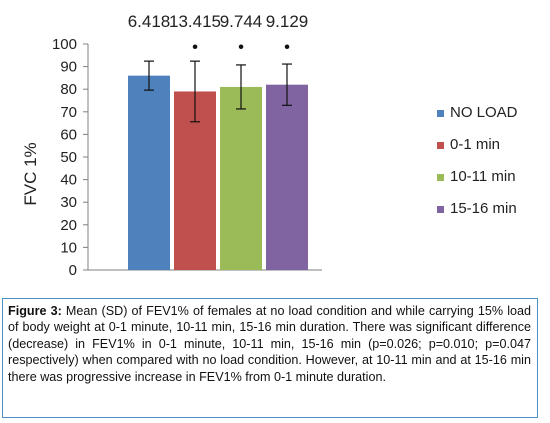 The height and width of the screenshot is (423, 550). What do you see at coordinates (149, 21) in the screenshot?
I see `sd-label-1: 6.418` at bounding box center [149, 21].